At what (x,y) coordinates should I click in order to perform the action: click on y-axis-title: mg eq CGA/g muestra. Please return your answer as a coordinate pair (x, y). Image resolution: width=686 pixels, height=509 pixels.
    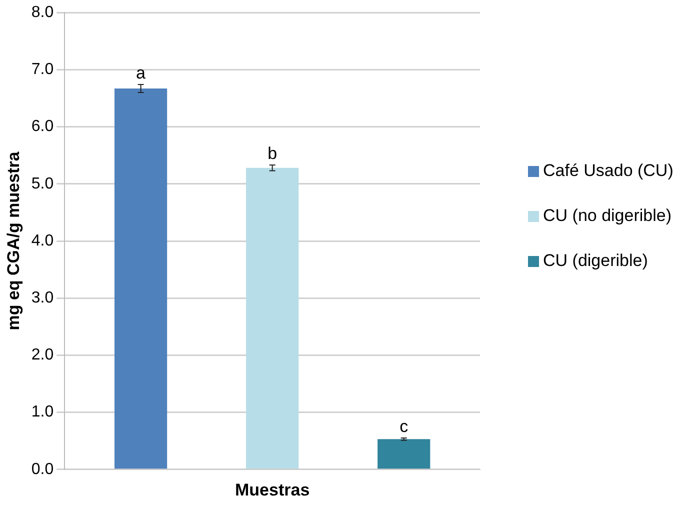
    Looking at the image, I should click on (13, 240).